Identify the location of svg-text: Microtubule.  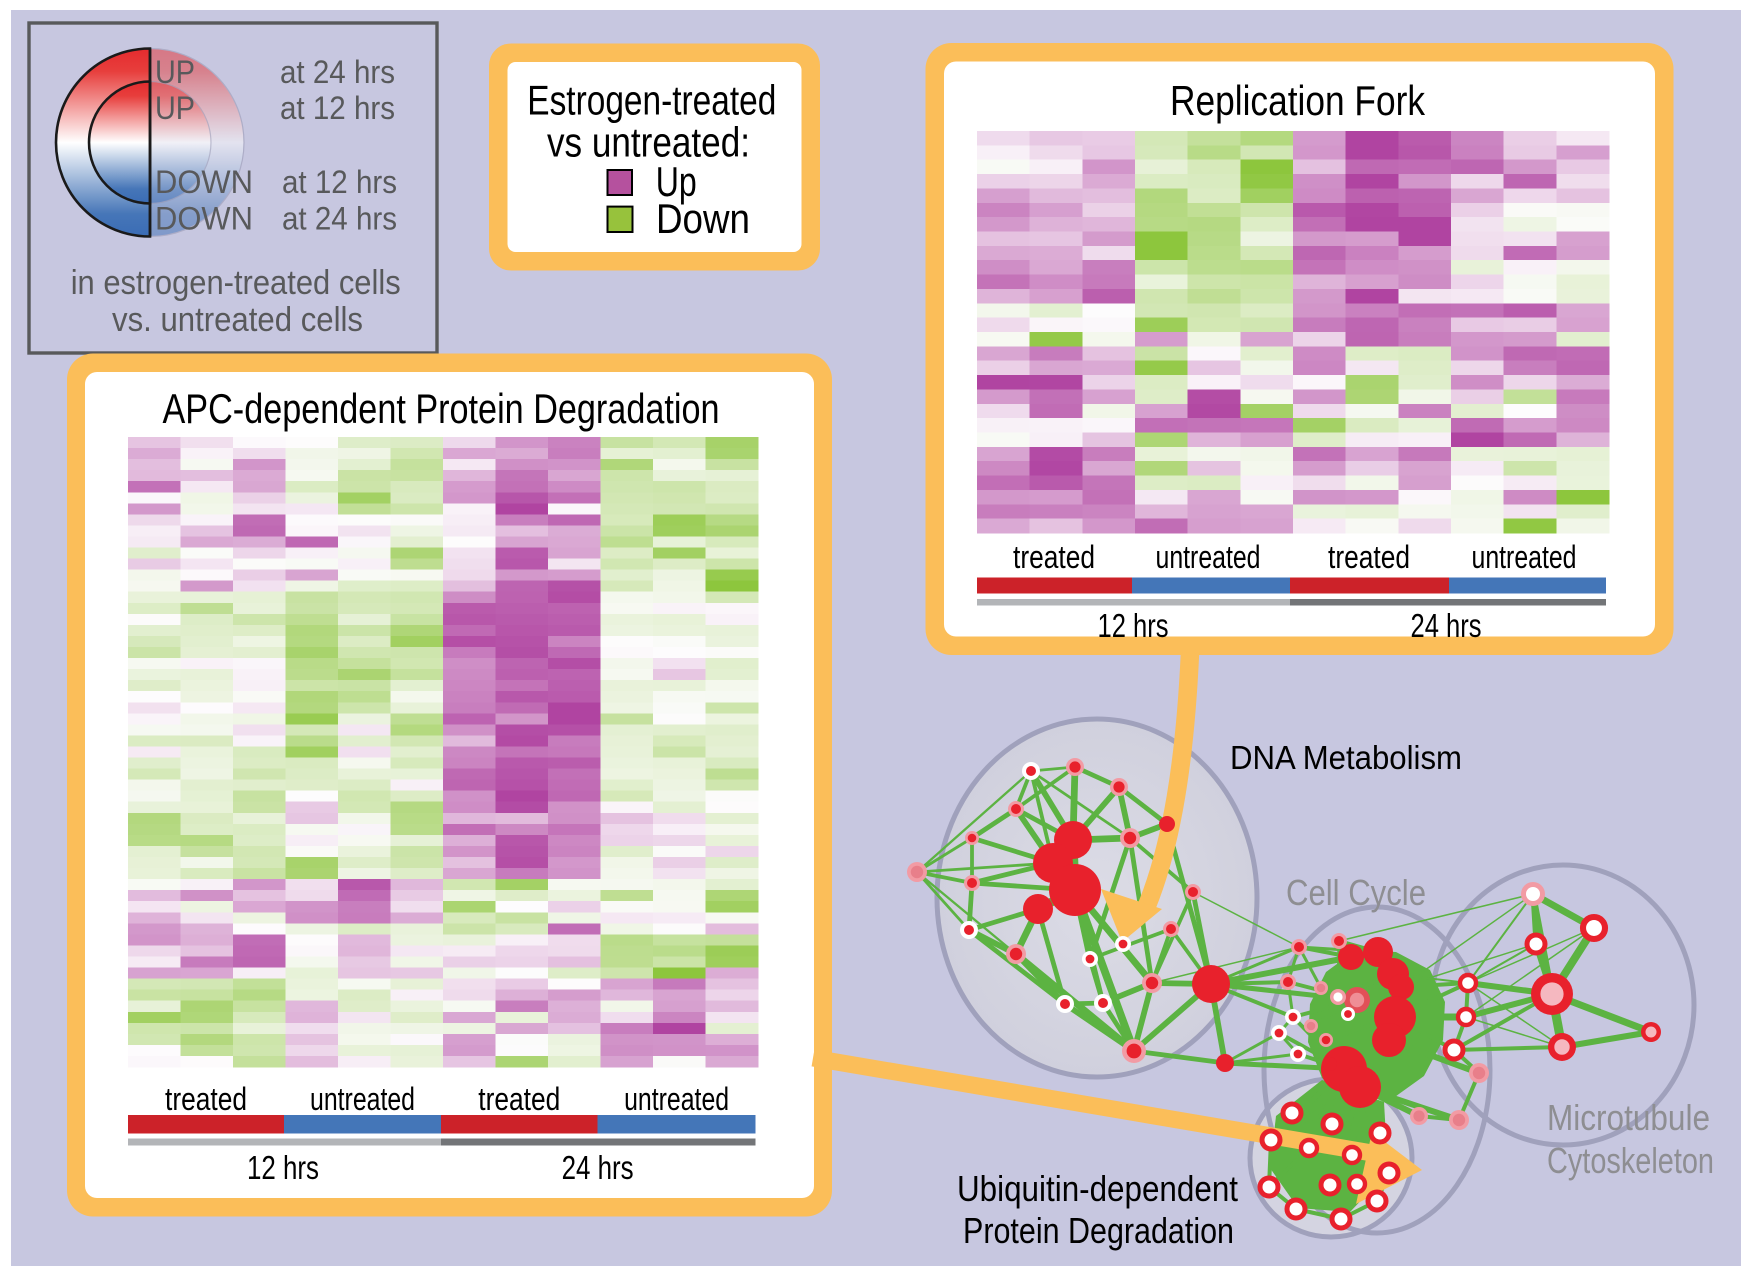
(1628, 1117).